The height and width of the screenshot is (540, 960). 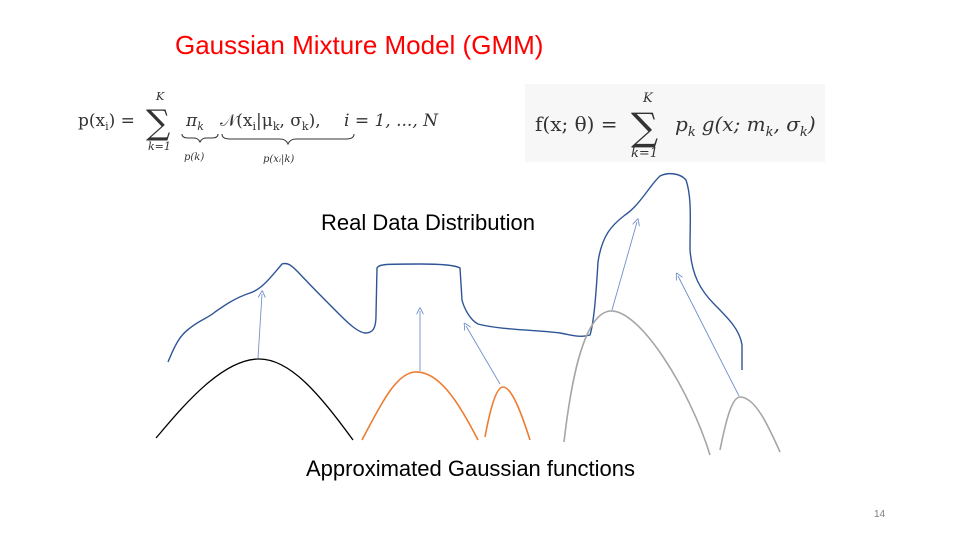 What do you see at coordinates (648, 98) in the screenshot?
I see `sum-upper-limit-right: K` at bounding box center [648, 98].